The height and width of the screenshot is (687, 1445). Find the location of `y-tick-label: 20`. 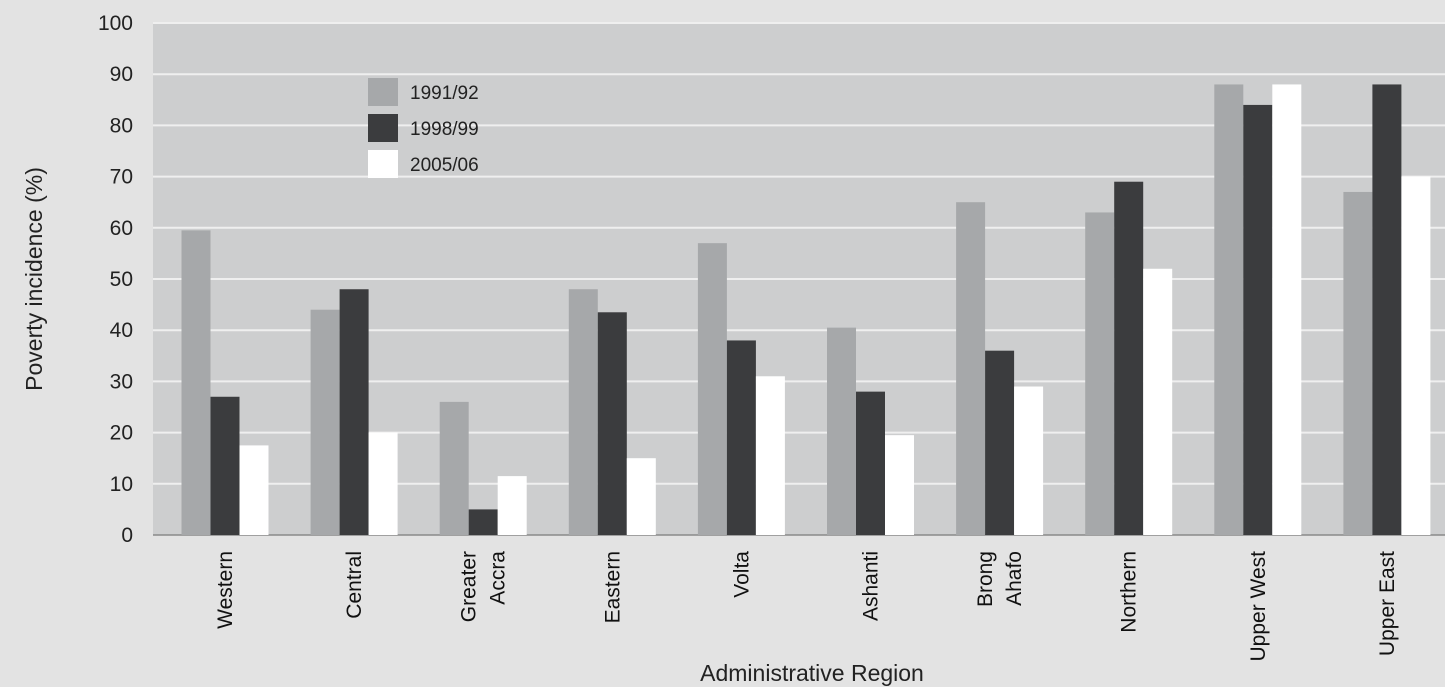

y-tick-label: 20 is located at coordinates (121, 433).